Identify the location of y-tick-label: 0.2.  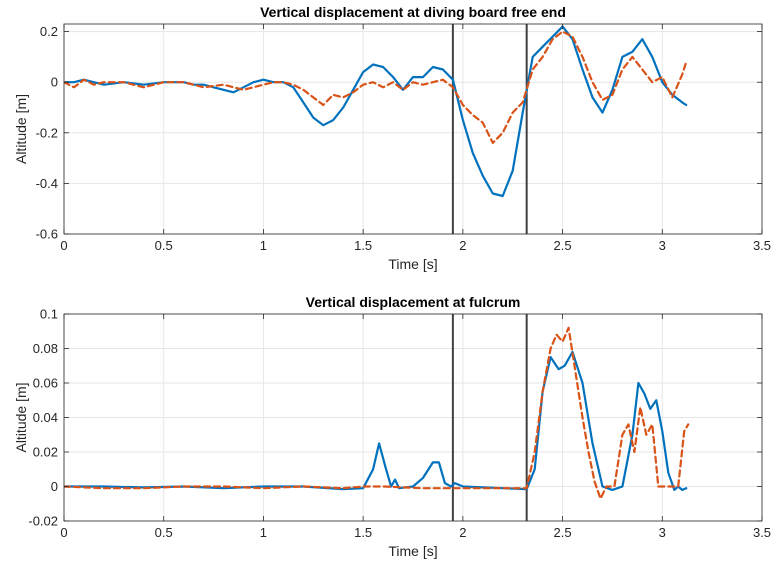
(49, 31).